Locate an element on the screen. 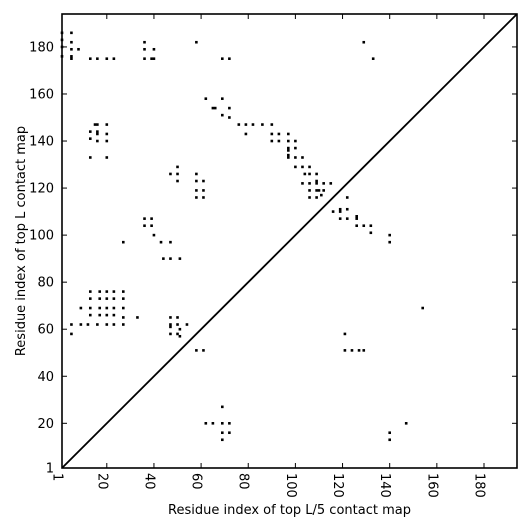 This screenshot has height=531, width=531. y-tick-label: 180 is located at coordinates (41, 47).